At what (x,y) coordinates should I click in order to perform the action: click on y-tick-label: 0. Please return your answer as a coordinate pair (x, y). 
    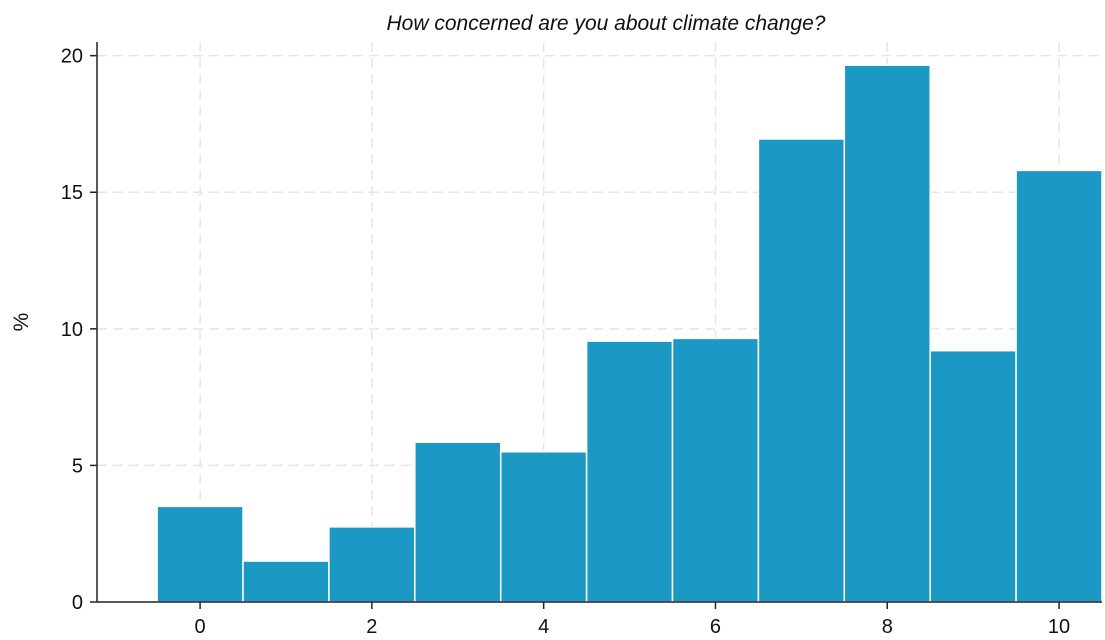
    Looking at the image, I should click on (77, 603).